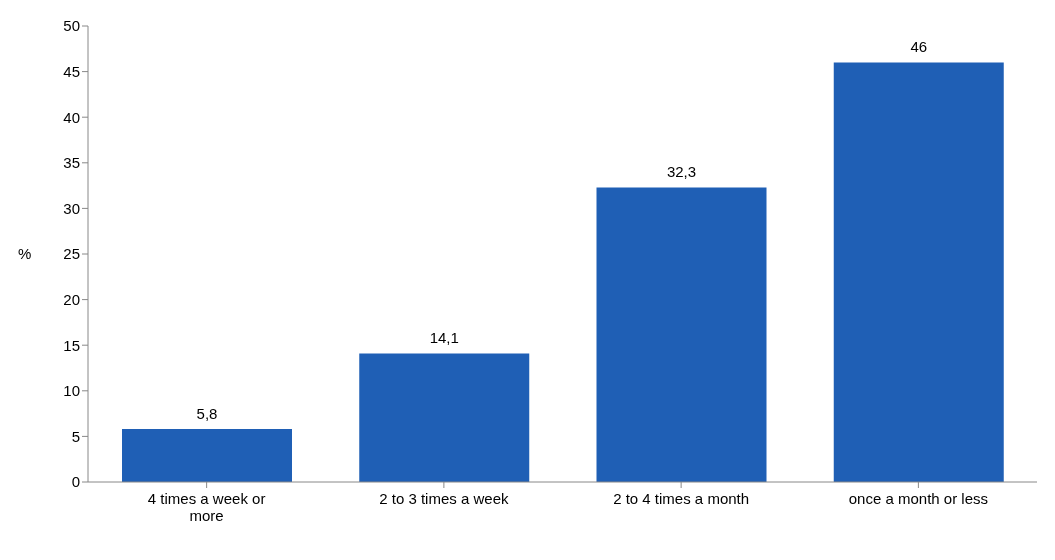 This screenshot has height=560, width=1055. What do you see at coordinates (71, 163) in the screenshot?
I see `y-tick-label: 35` at bounding box center [71, 163].